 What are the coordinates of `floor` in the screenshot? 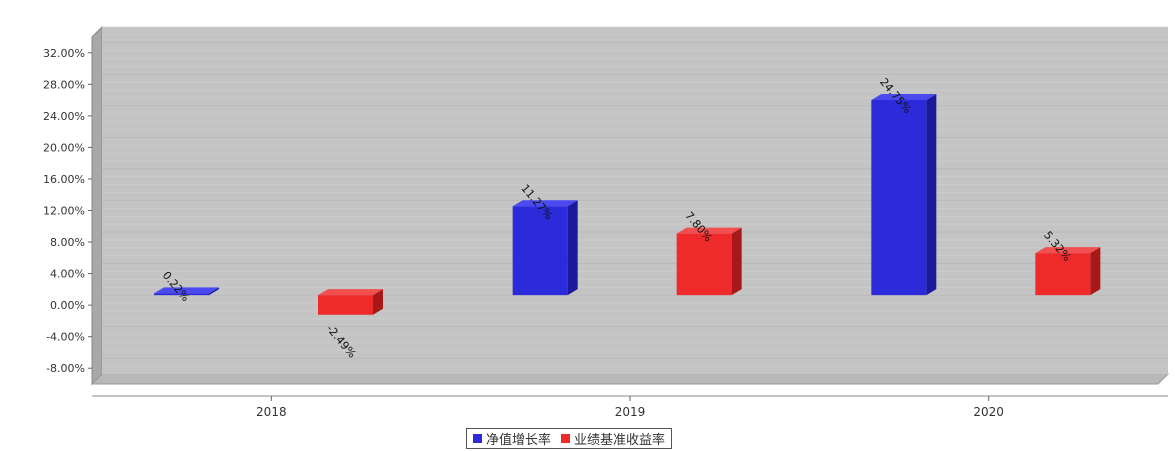 It's located at (630, 379).